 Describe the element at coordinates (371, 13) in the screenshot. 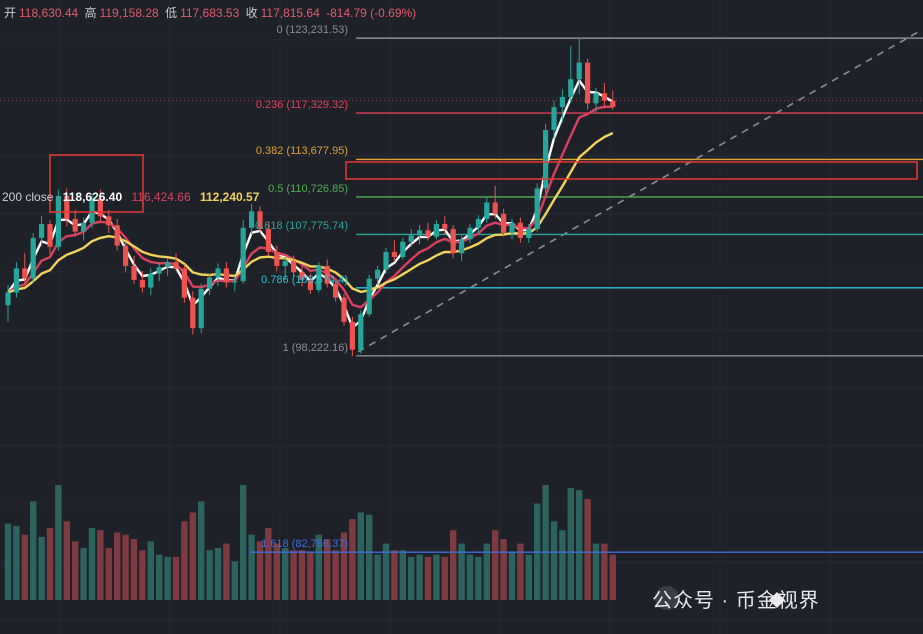

I see `change-value: -814.79 (-0.69%)` at that location.